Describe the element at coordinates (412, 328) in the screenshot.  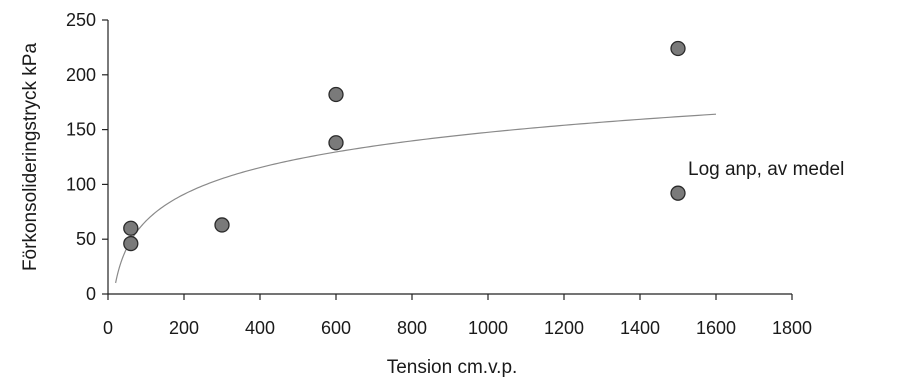
I see `x-tick-label: 800` at that location.